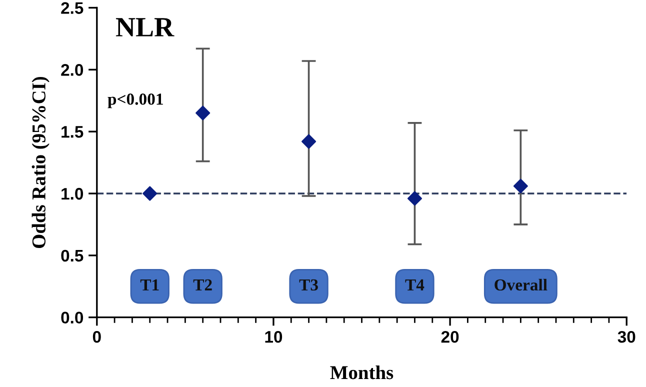 This screenshot has height=387, width=646. Describe the element at coordinates (627, 336) in the screenshot. I see `x-tick-label: 30` at that location.